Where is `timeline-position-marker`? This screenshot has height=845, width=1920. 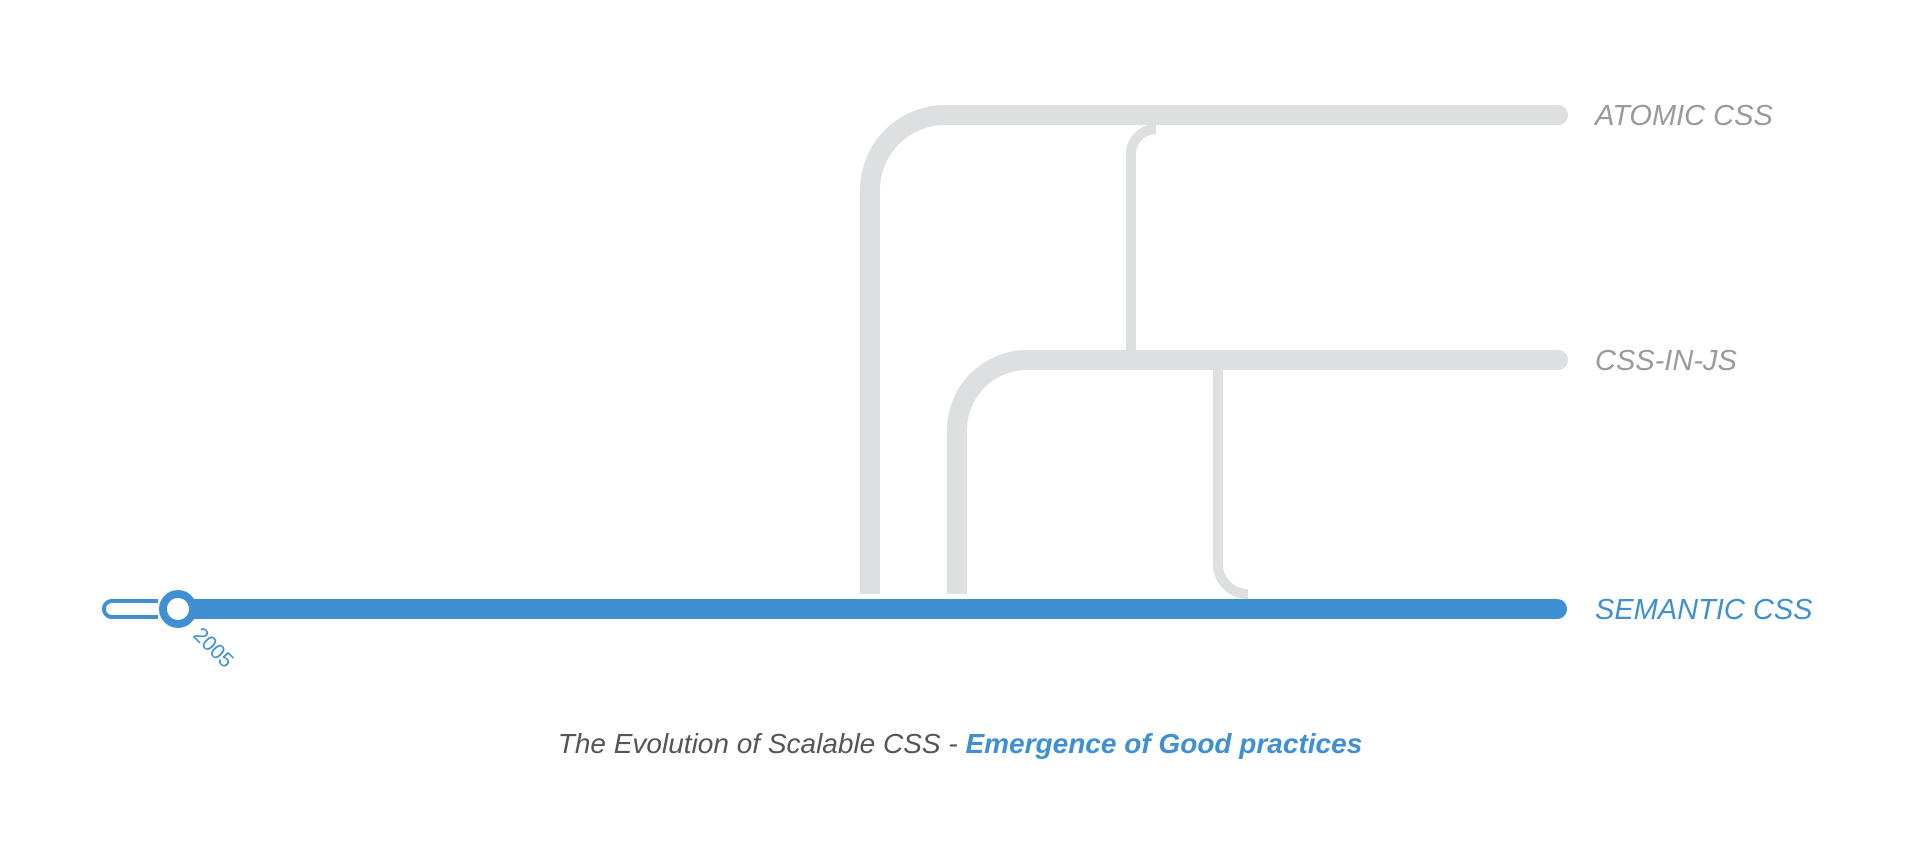 timeline-position-marker is located at coordinates (178, 609).